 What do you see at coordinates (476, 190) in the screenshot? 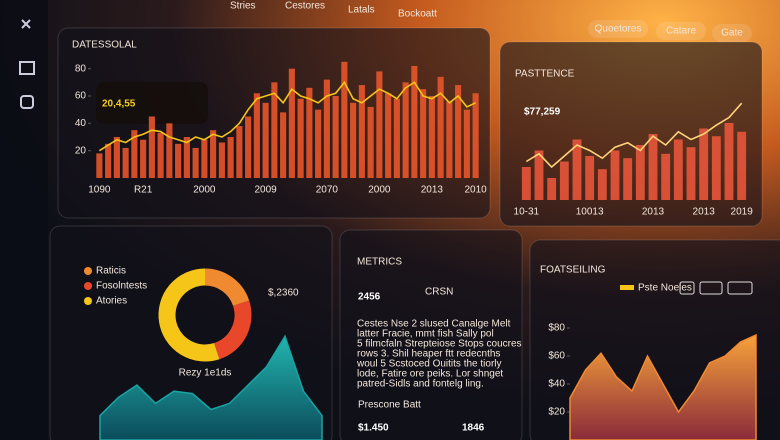
I see `x-tick-label: 2010` at bounding box center [476, 190].